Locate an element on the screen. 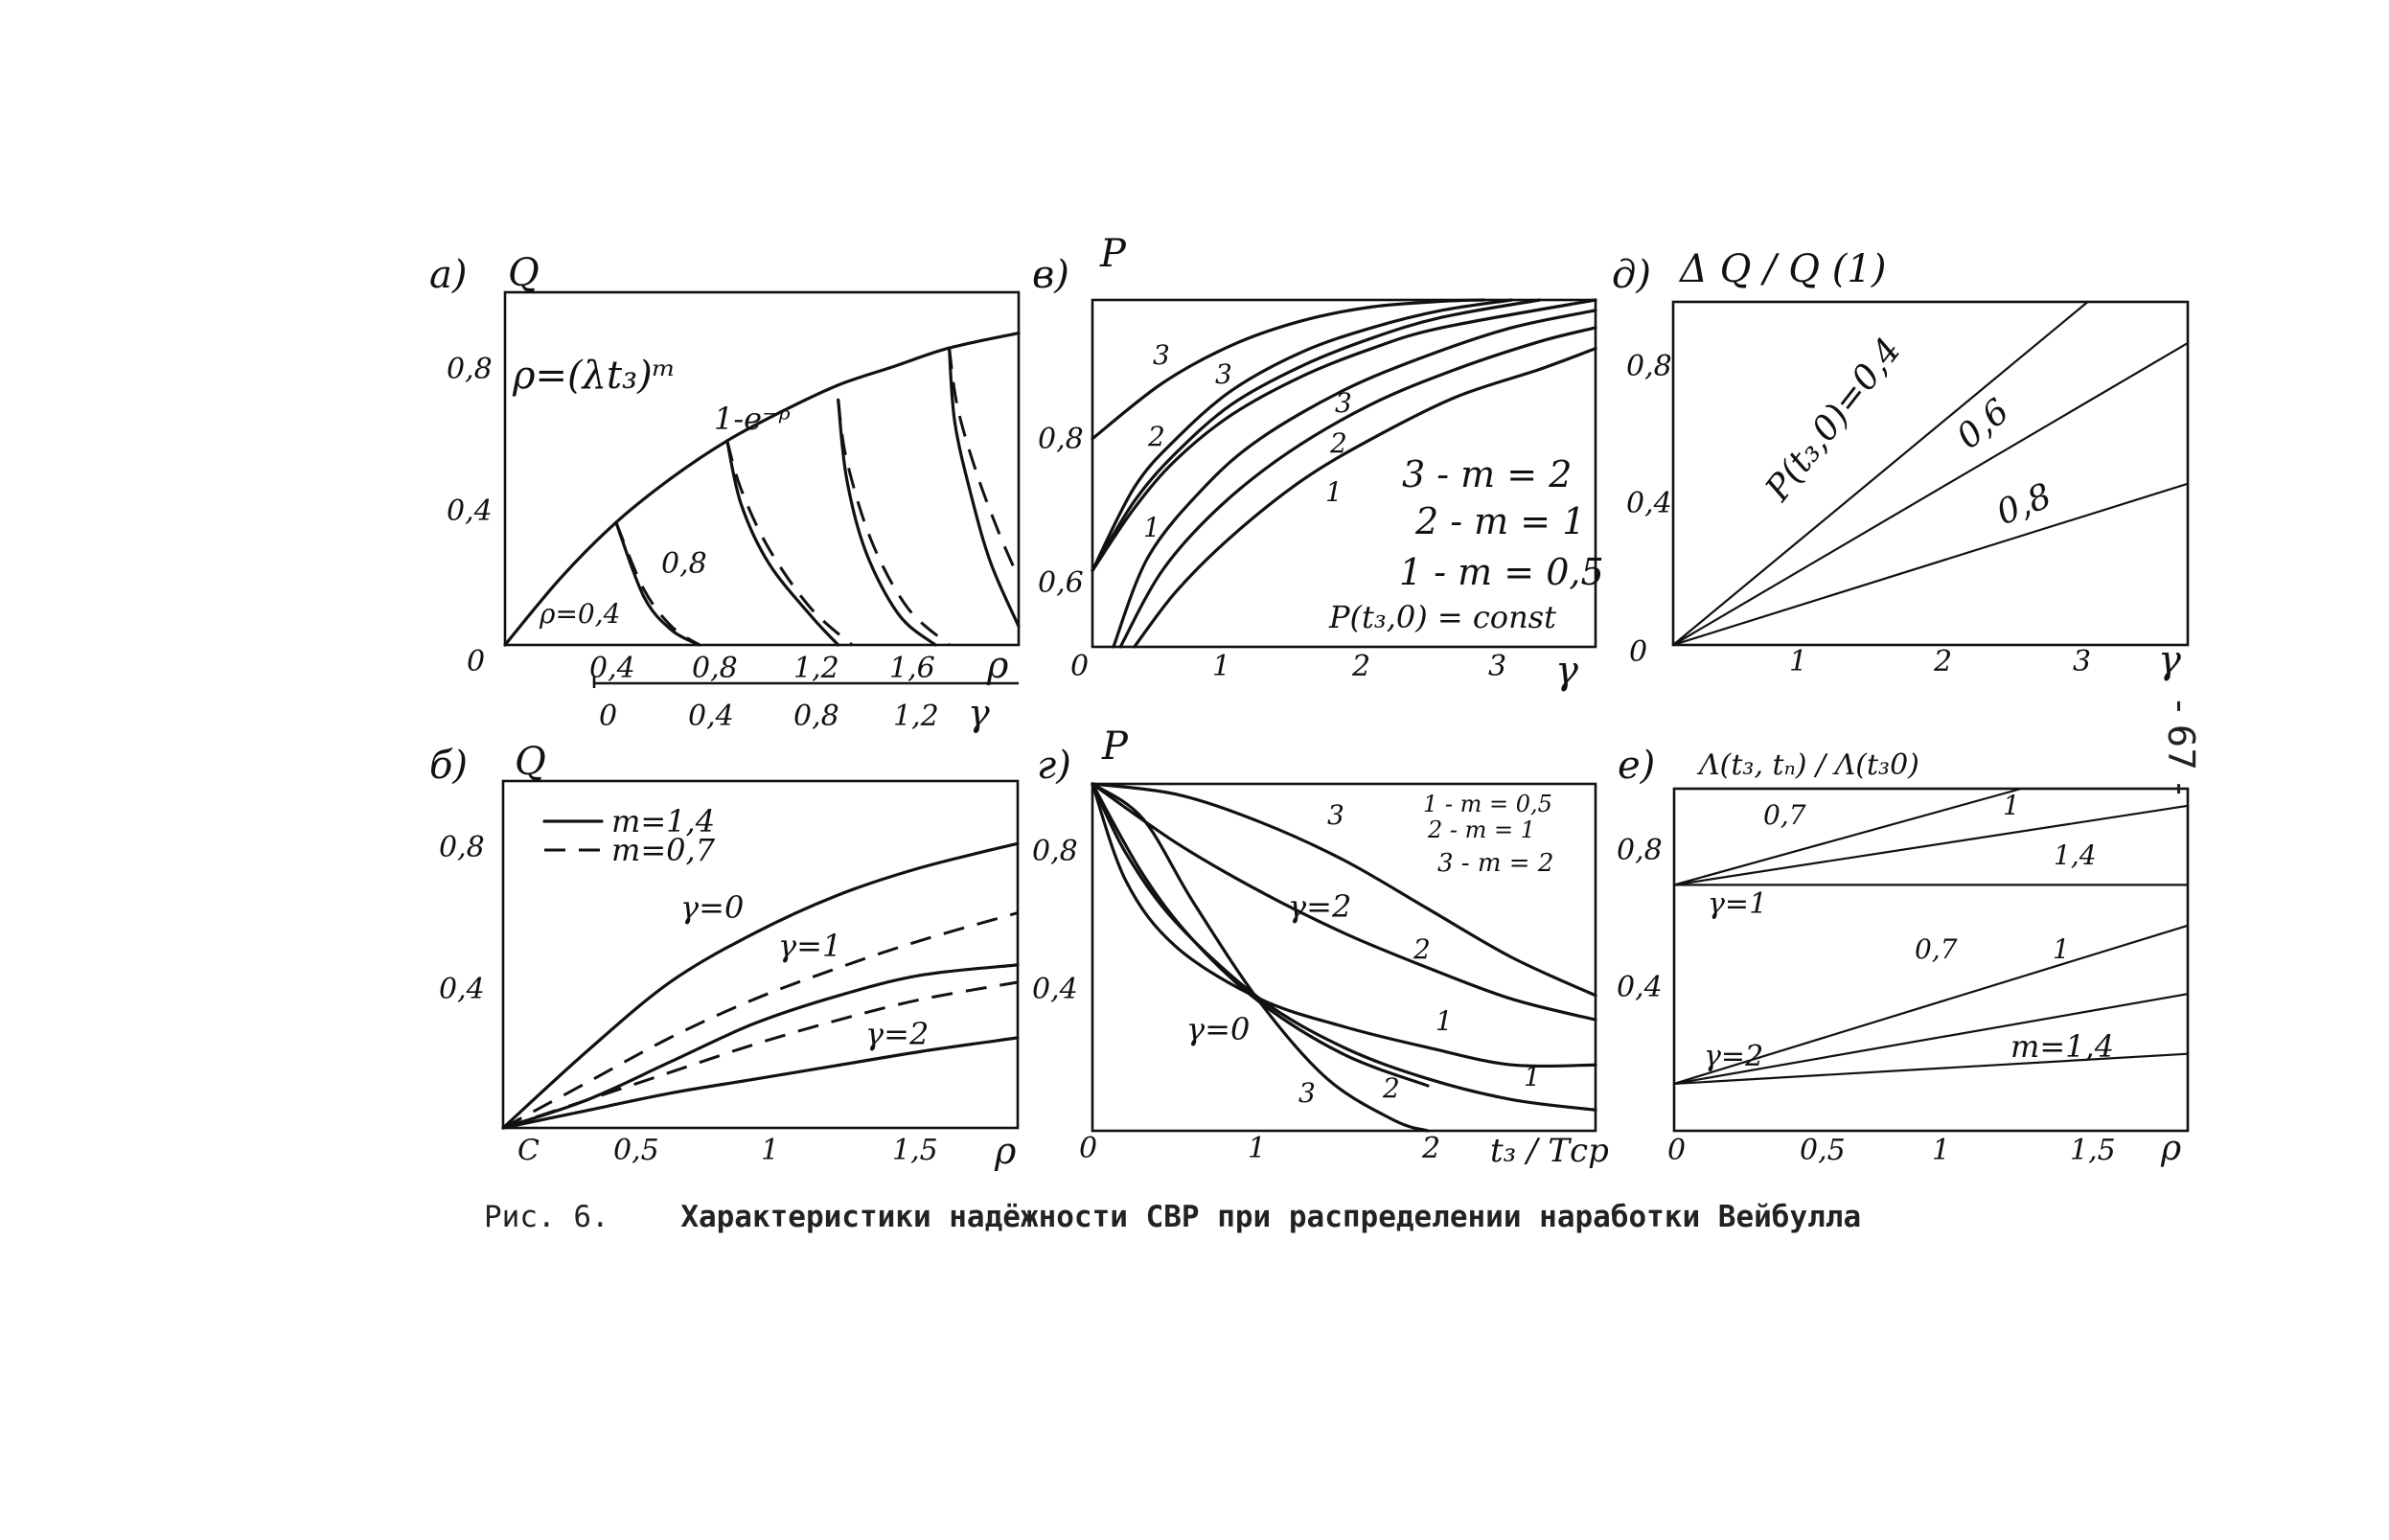 This screenshot has width=2389, height=1540. panel-label: д) is located at coordinates (1631, 275).